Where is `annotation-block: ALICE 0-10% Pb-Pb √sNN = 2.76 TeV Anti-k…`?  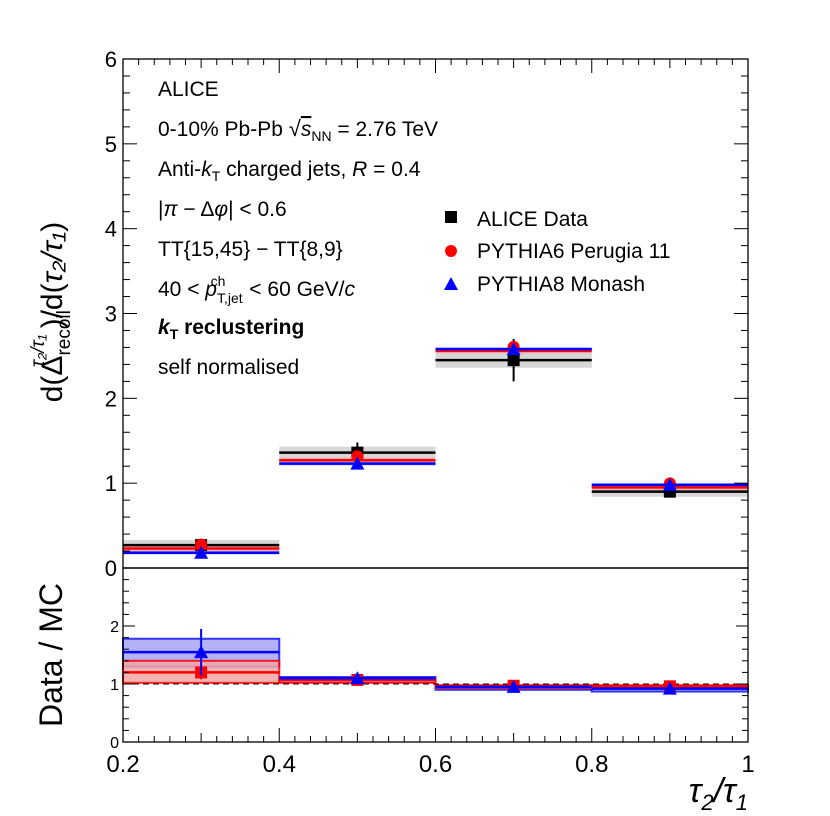
annotation-block: ALICE 0-10% Pb-Pb √sNN = 2.76 TeV Anti-k… is located at coordinates (298, 228).